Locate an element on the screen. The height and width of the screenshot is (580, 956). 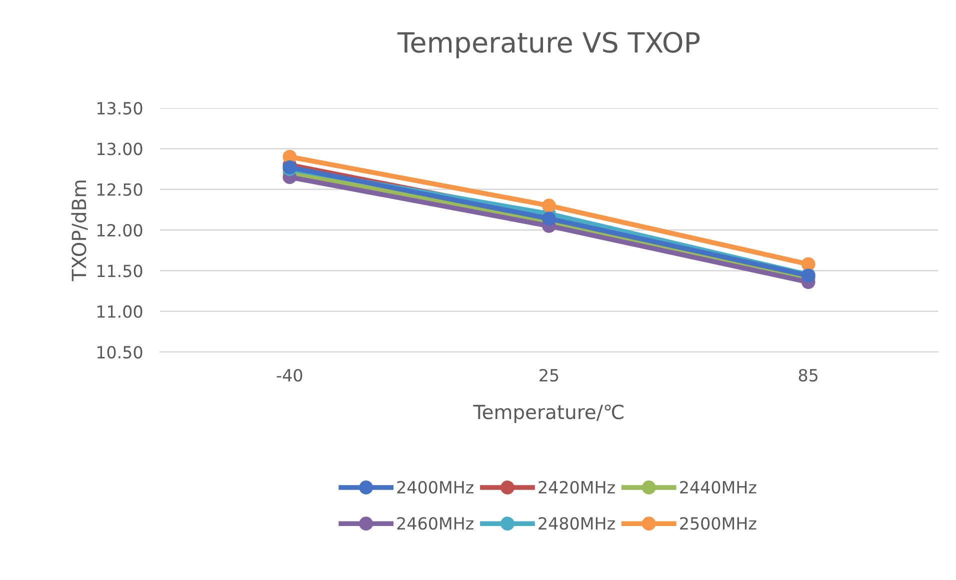
legend-label: 2460MHz is located at coordinates (435, 523).